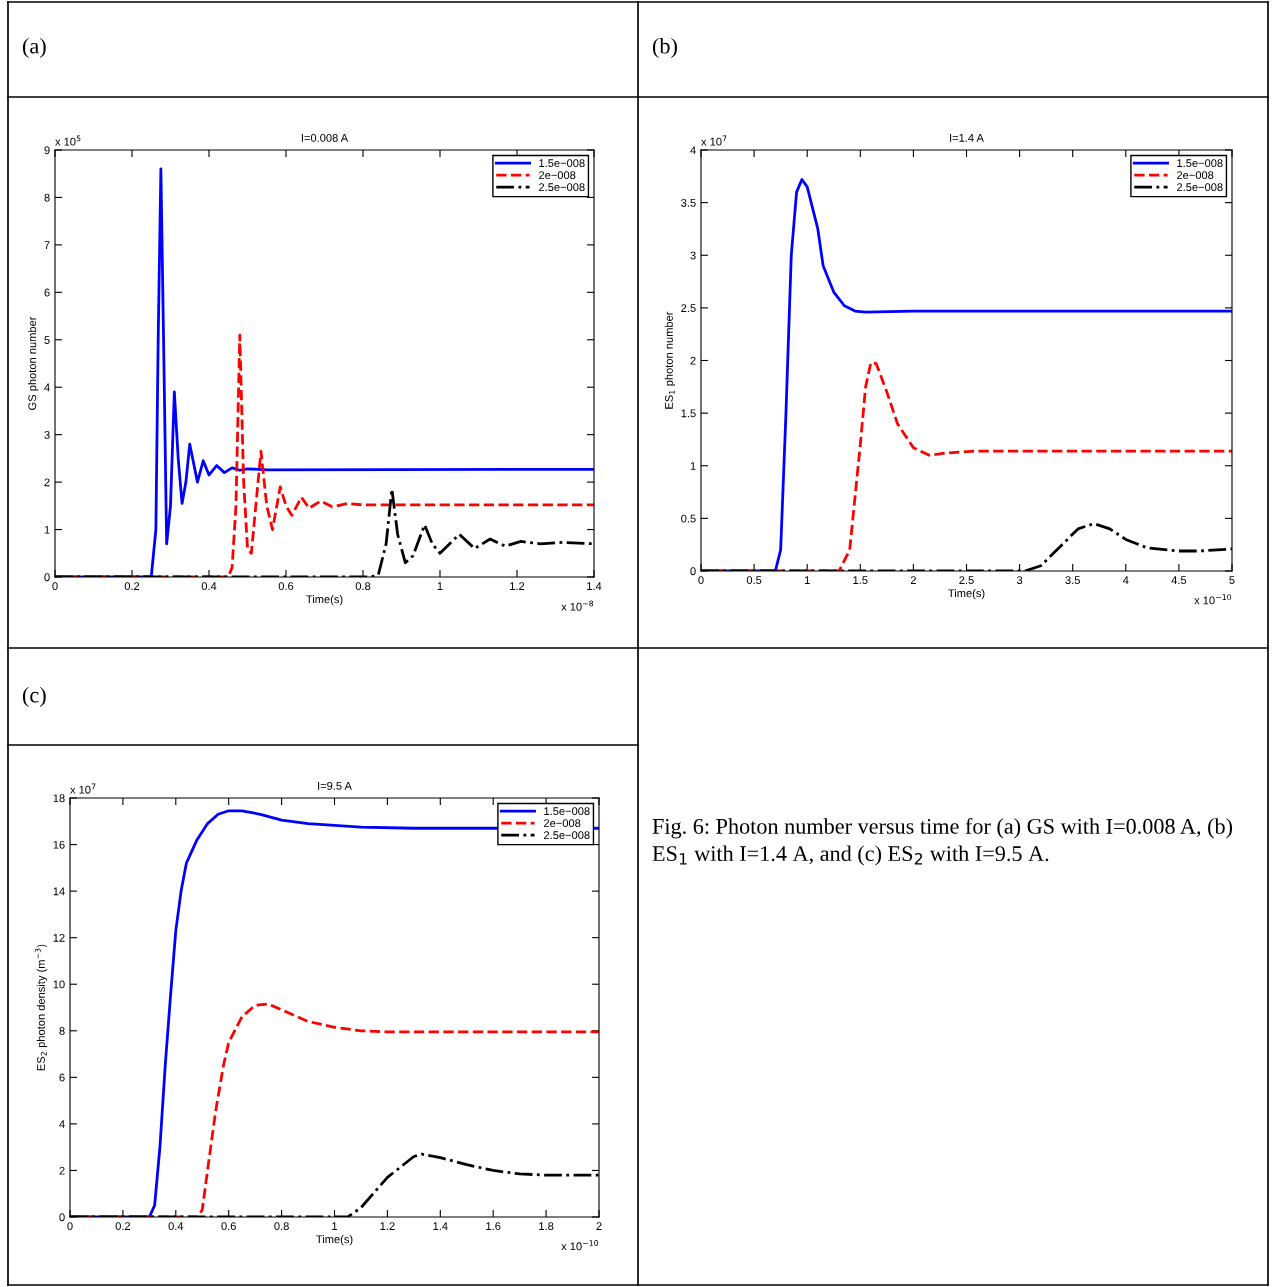 This screenshot has height=1287, width=1273. Describe the element at coordinates (546, 1226) in the screenshot. I see `x-tick-label: 1.8` at that location.